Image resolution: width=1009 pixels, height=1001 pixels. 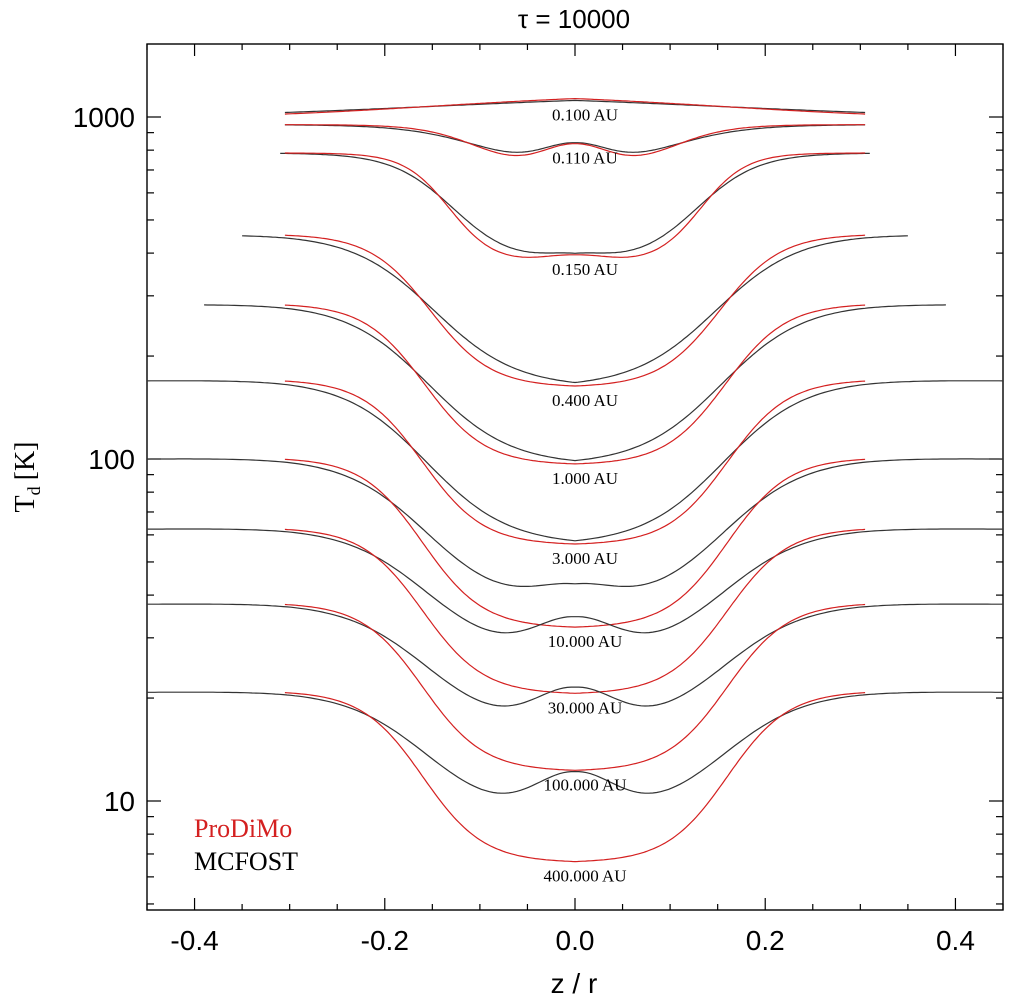 I want to click on curve-label: 400.000 AU, so click(x=584, y=876).